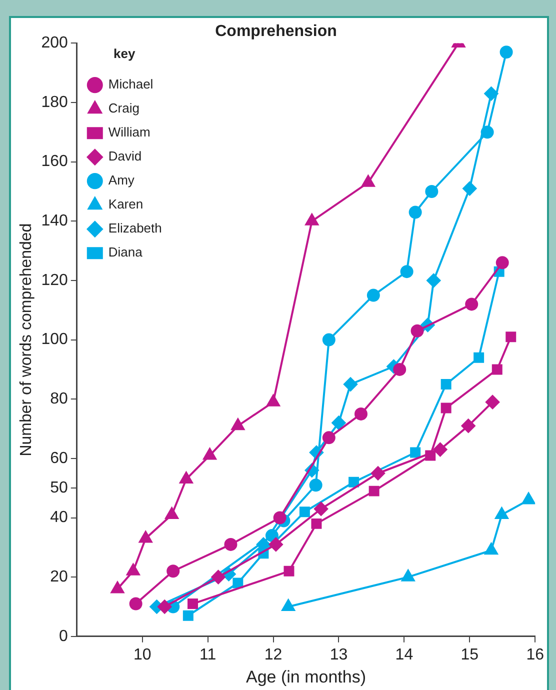  Describe the element at coordinates (54, 161) in the screenshot. I see `y-tick-label: 160` at that location.